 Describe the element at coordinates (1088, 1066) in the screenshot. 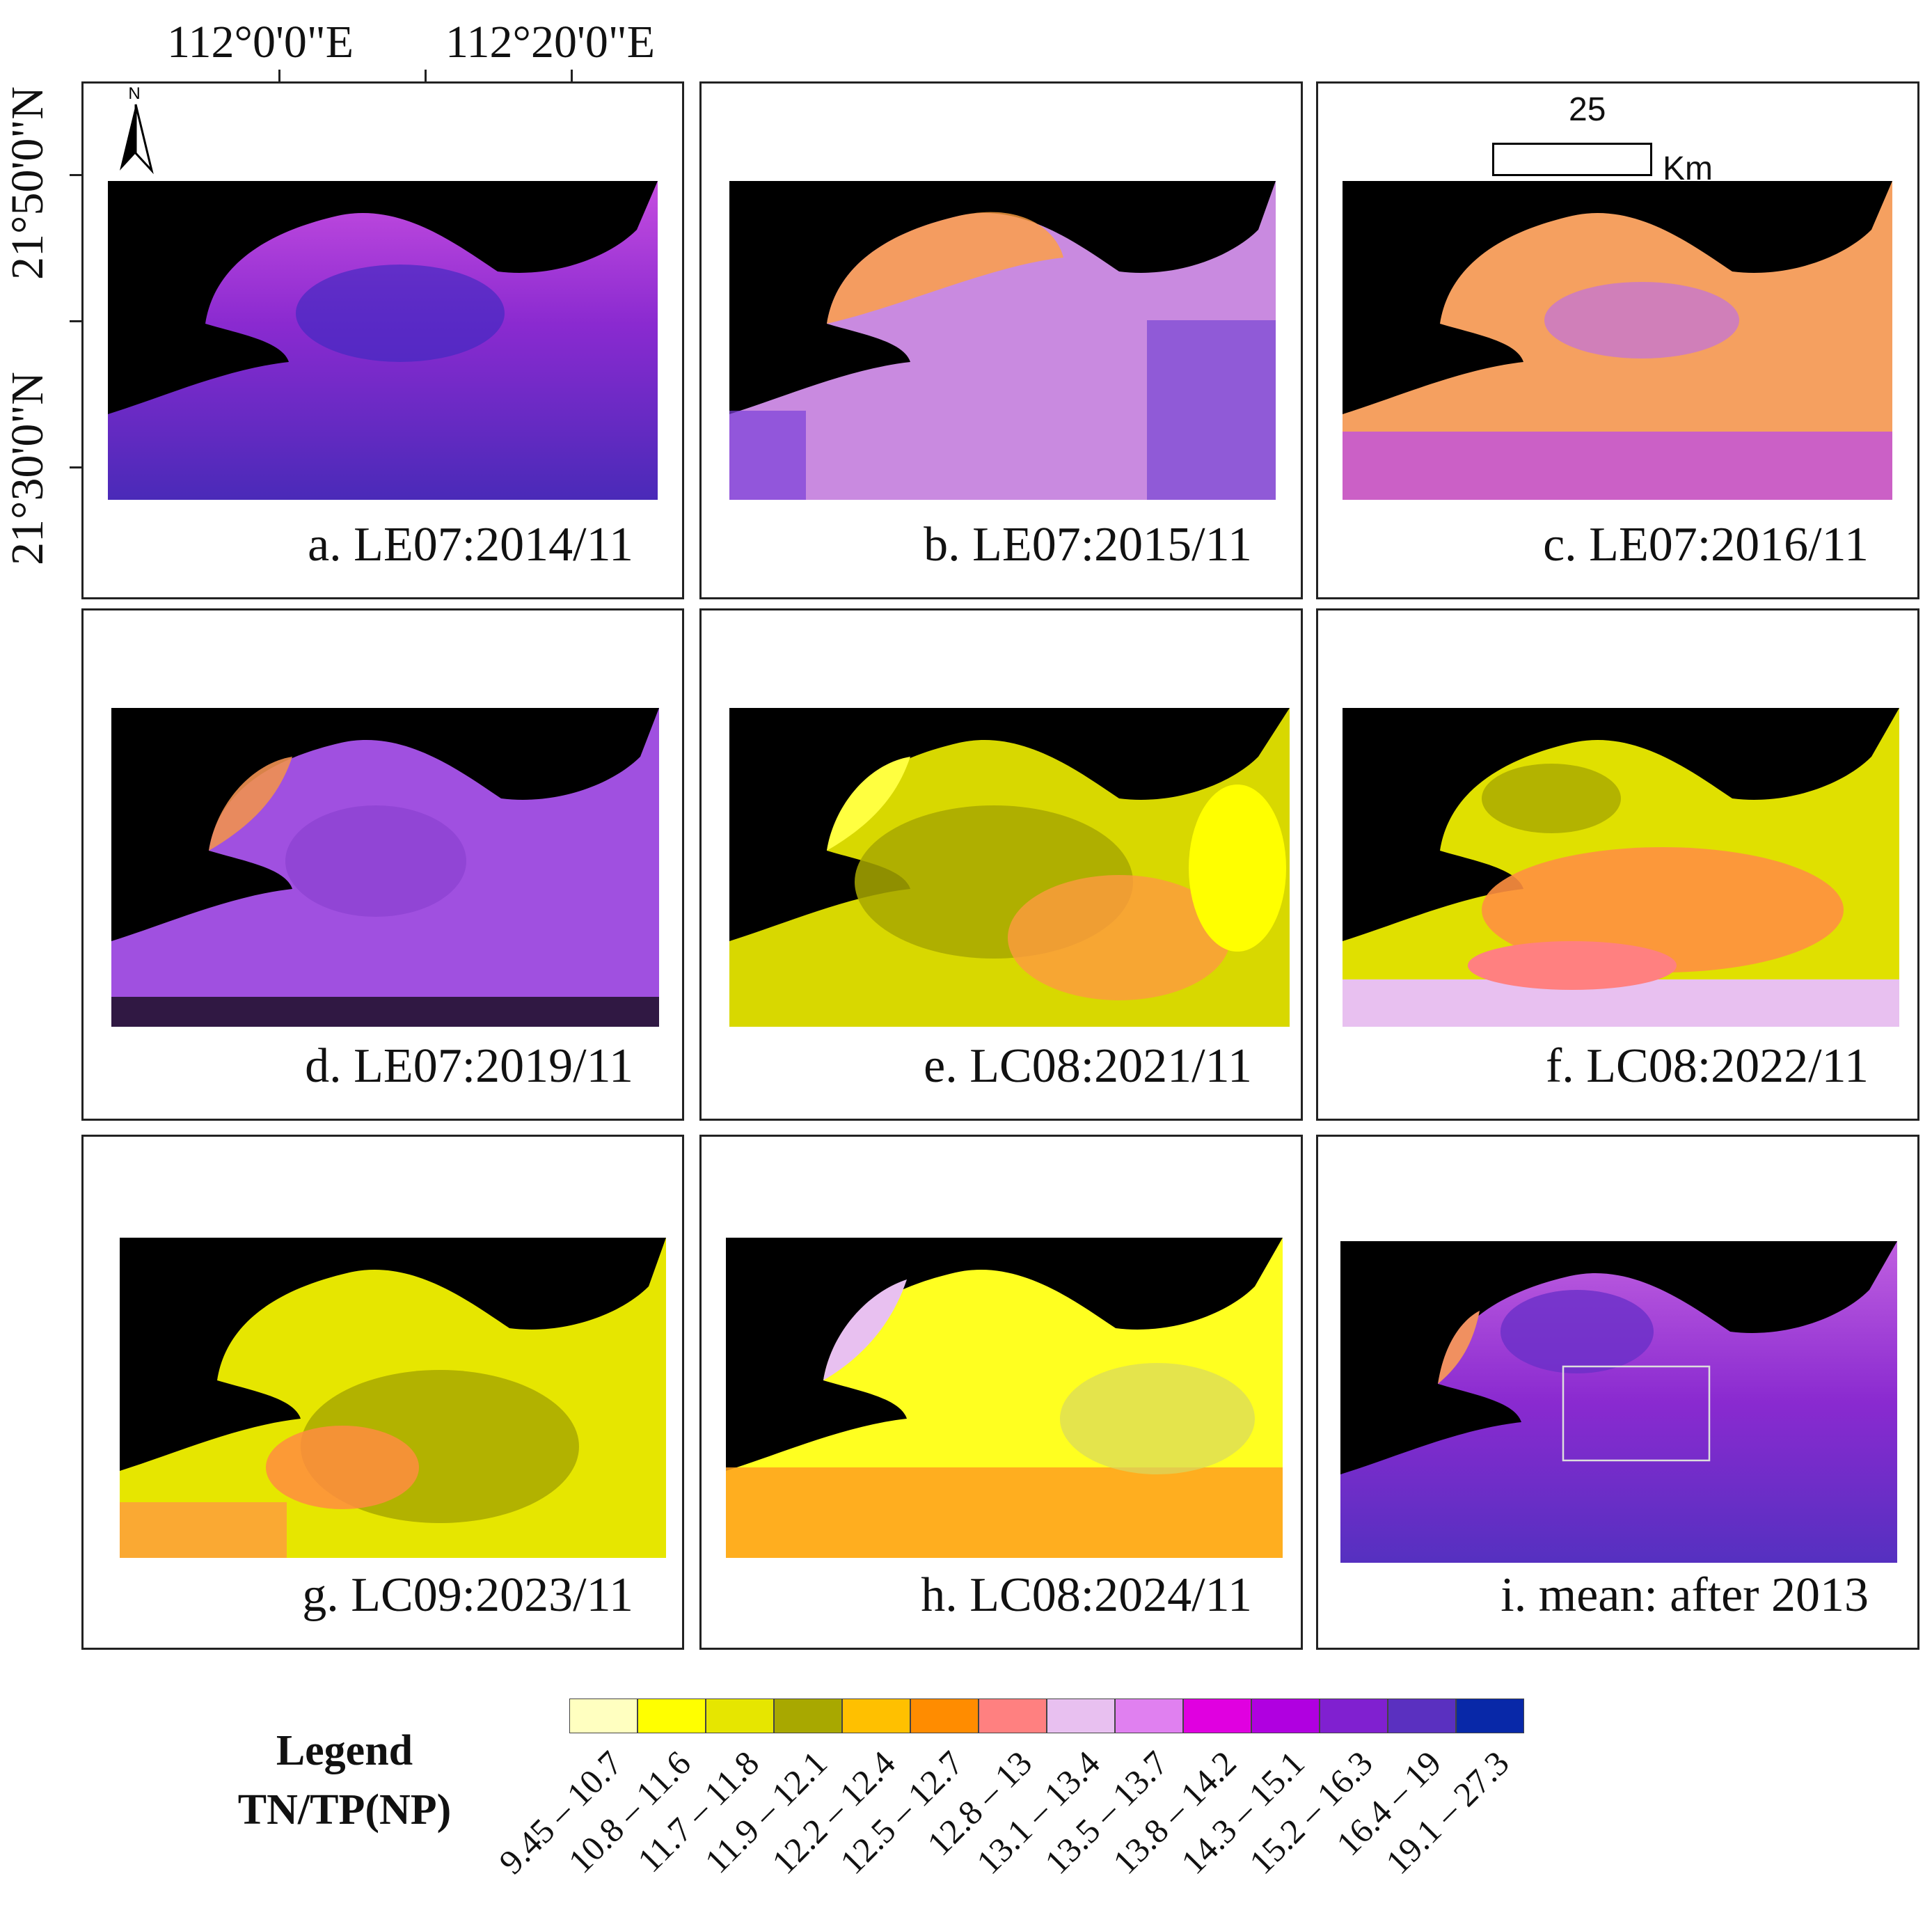

I see `panel-e-label: e. LC08:2021/11` at that location.